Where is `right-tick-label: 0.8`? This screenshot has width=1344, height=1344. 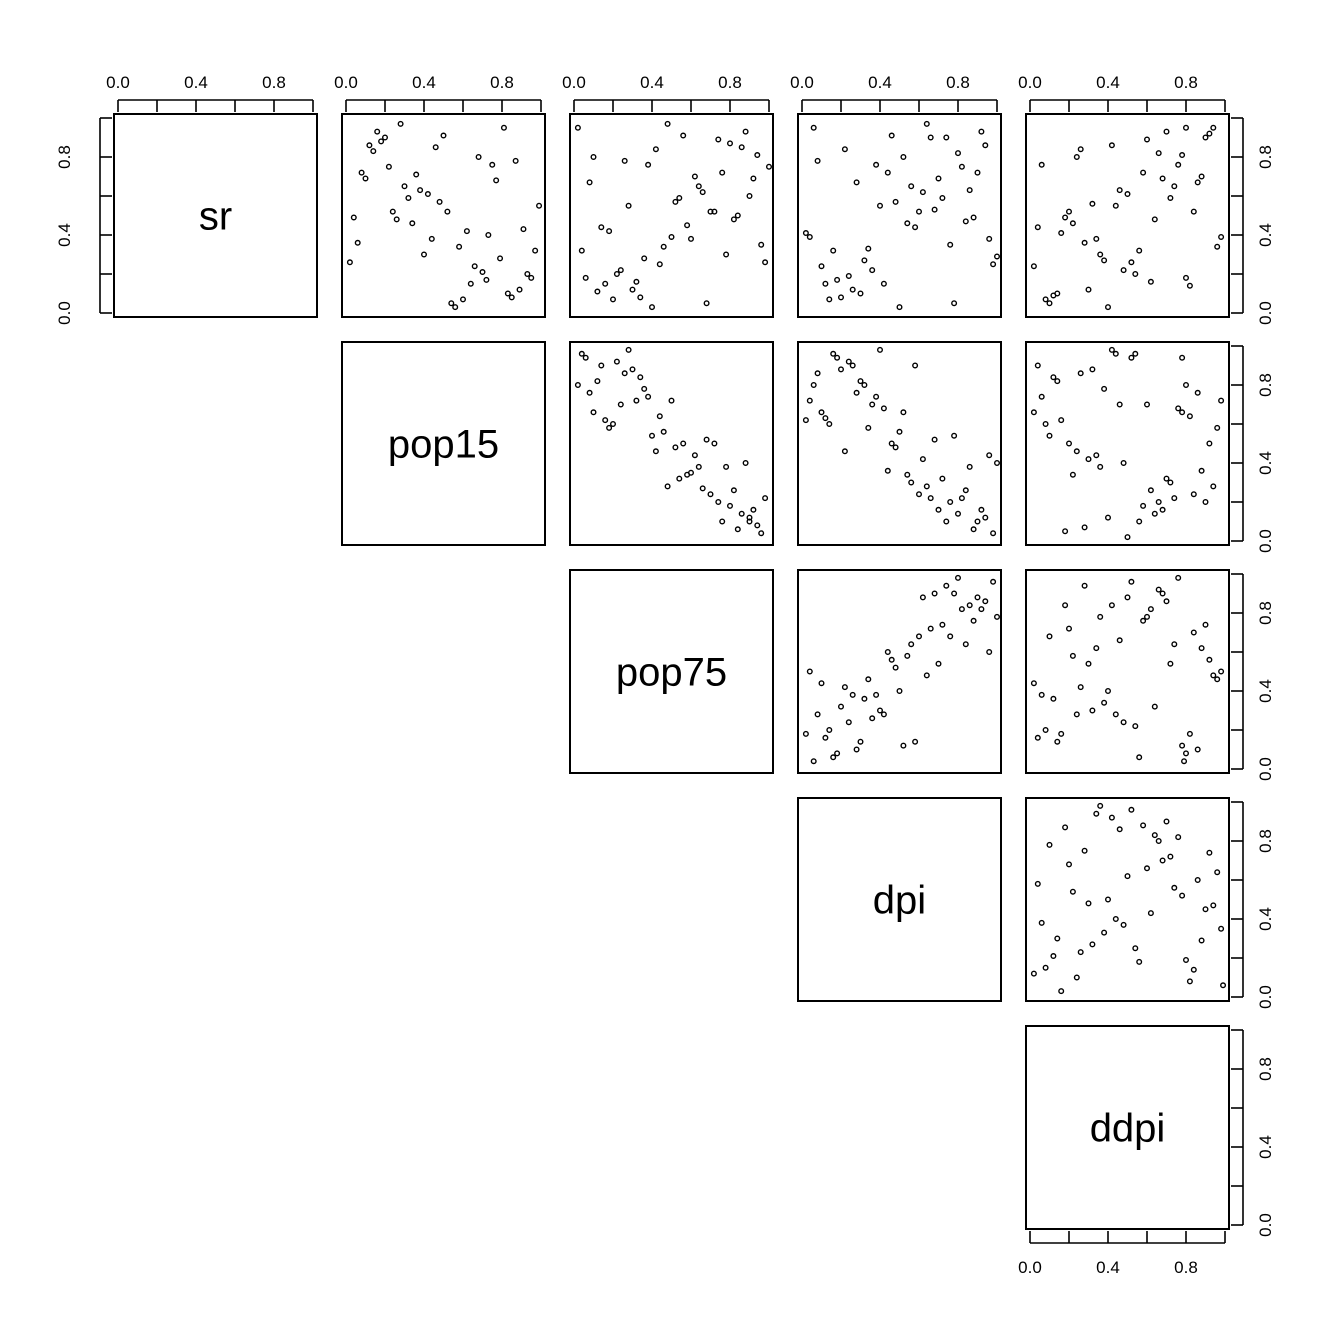
right-tick-label: 0.8 is located at coordinates (1265, 157).